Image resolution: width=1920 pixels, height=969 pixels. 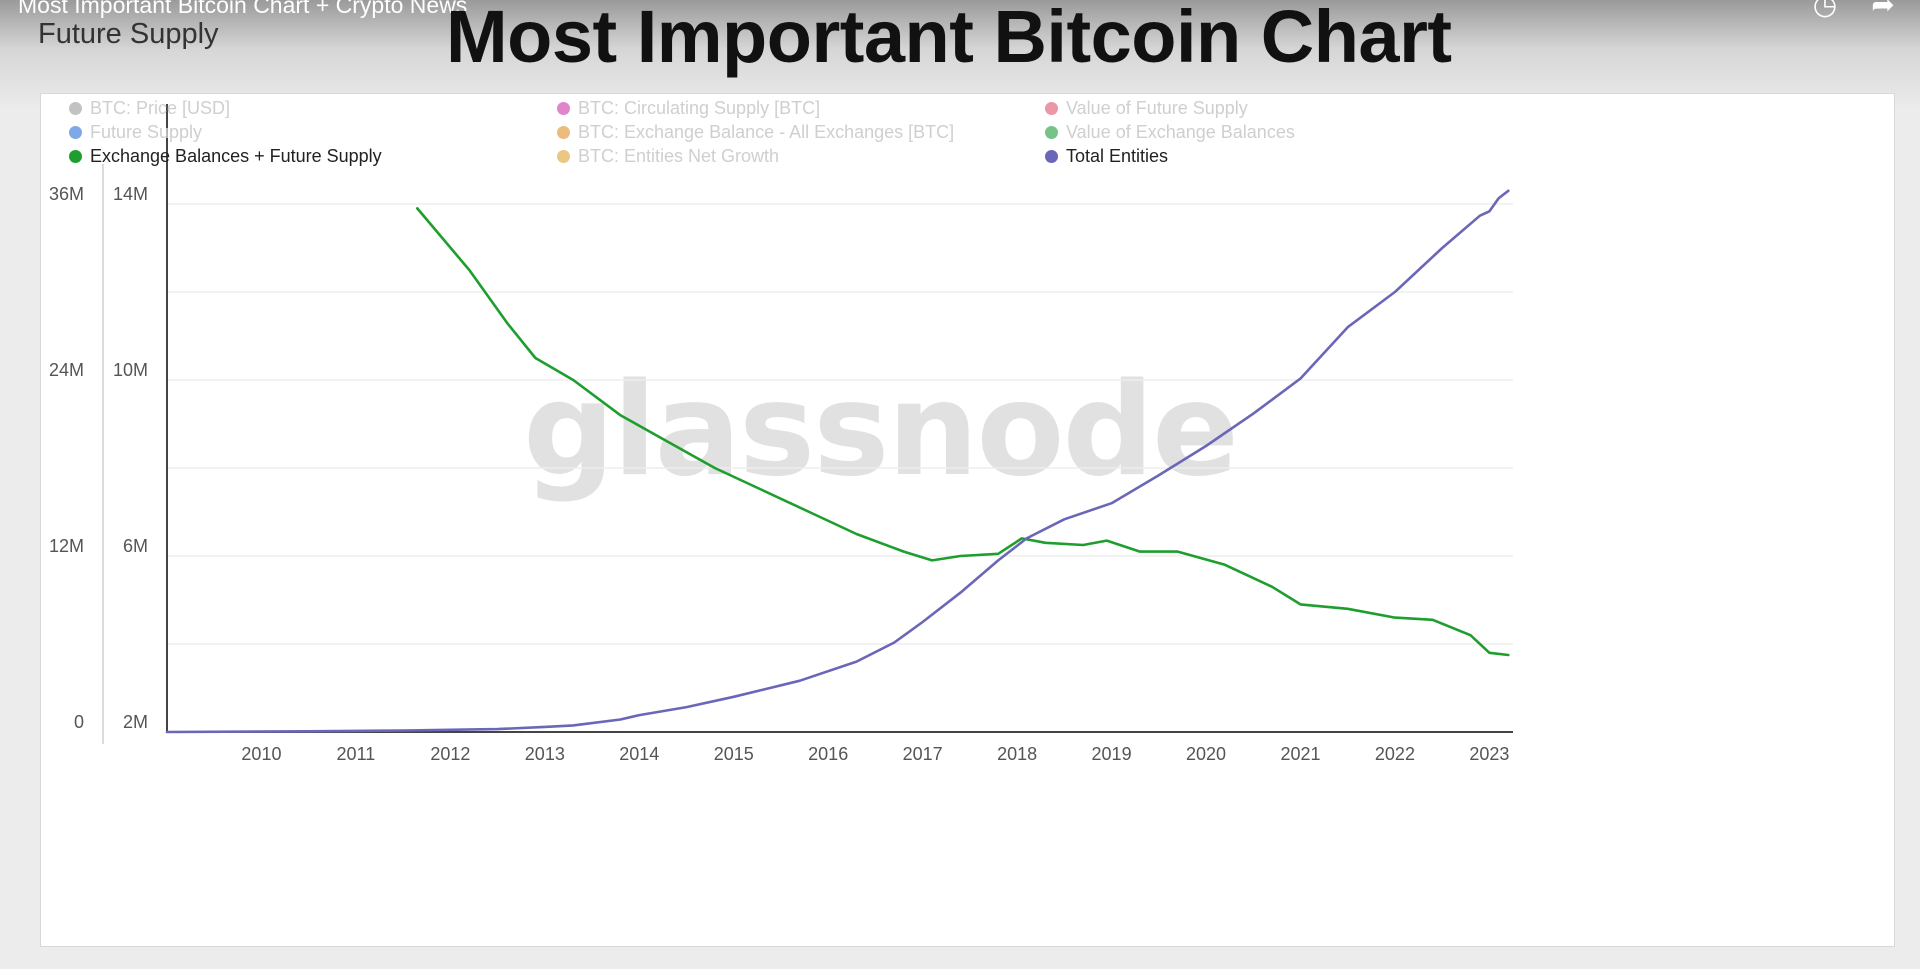 I want to click on legend-item-btc-circulating-supply-btc: BTC: Circulating Supply [BTC], so click(x=688, y=108).